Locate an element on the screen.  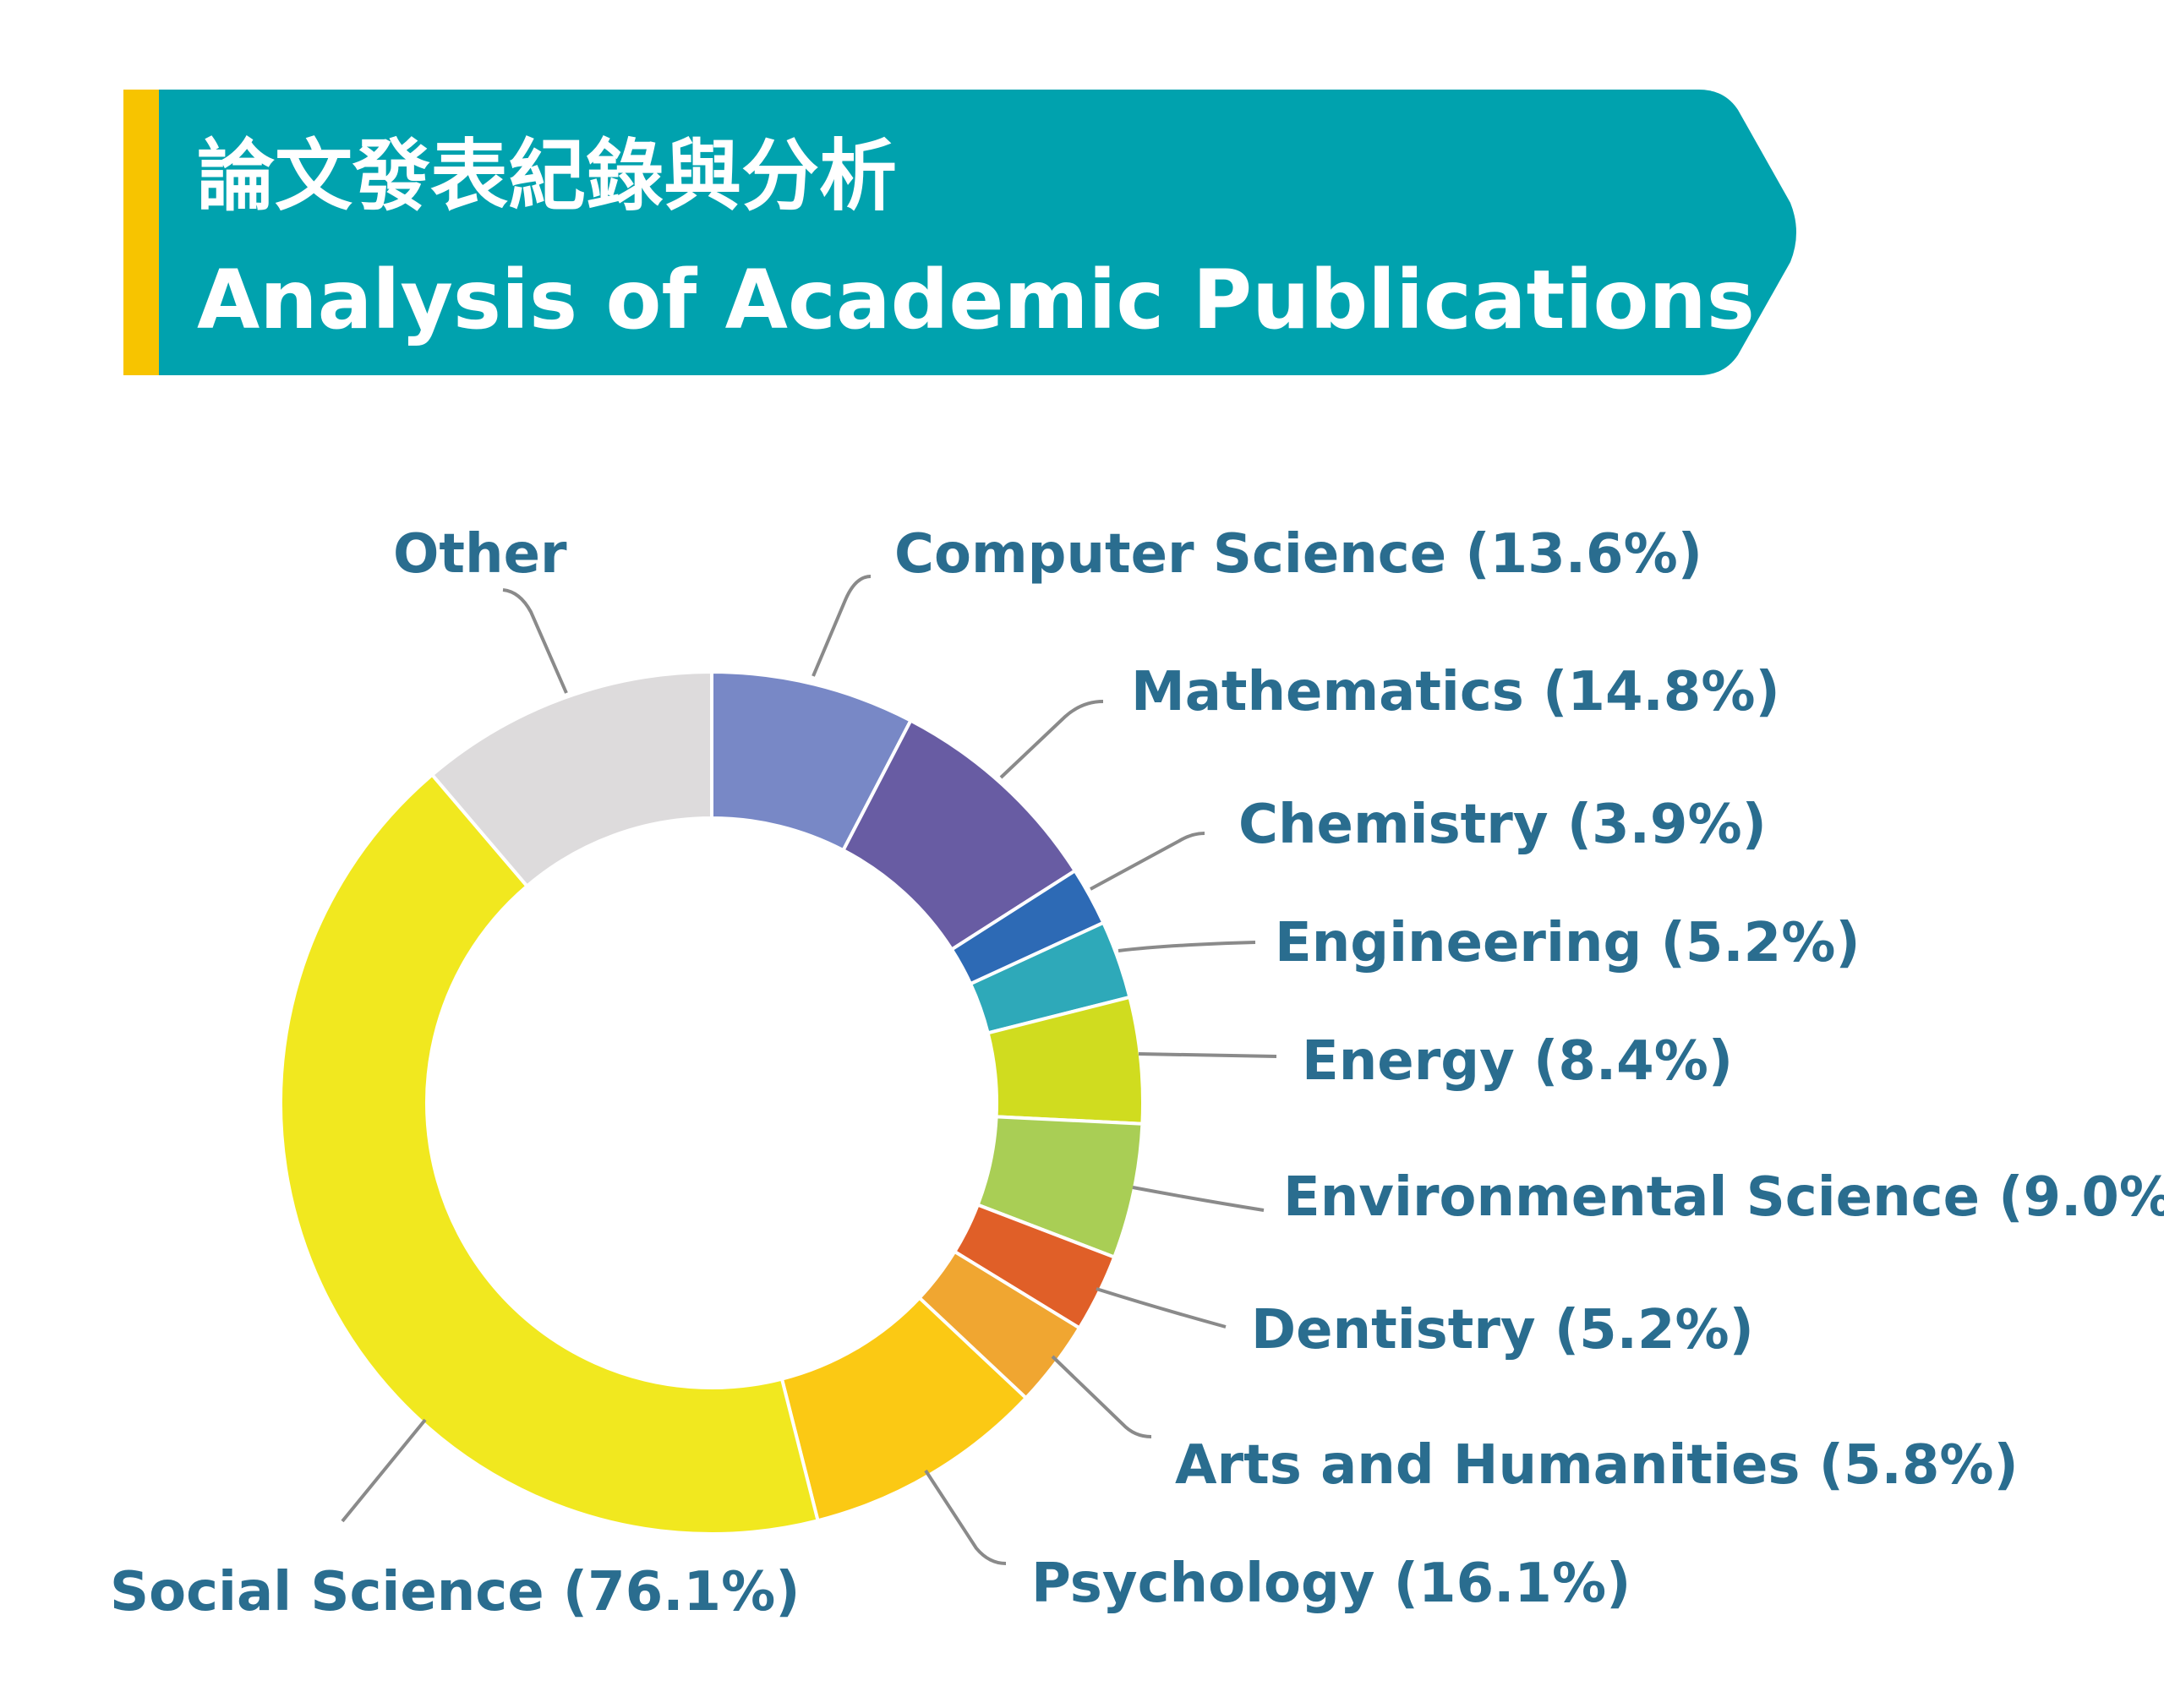
label-social-science: Social Science (76.1%) is located at coordinates (455, 1592).